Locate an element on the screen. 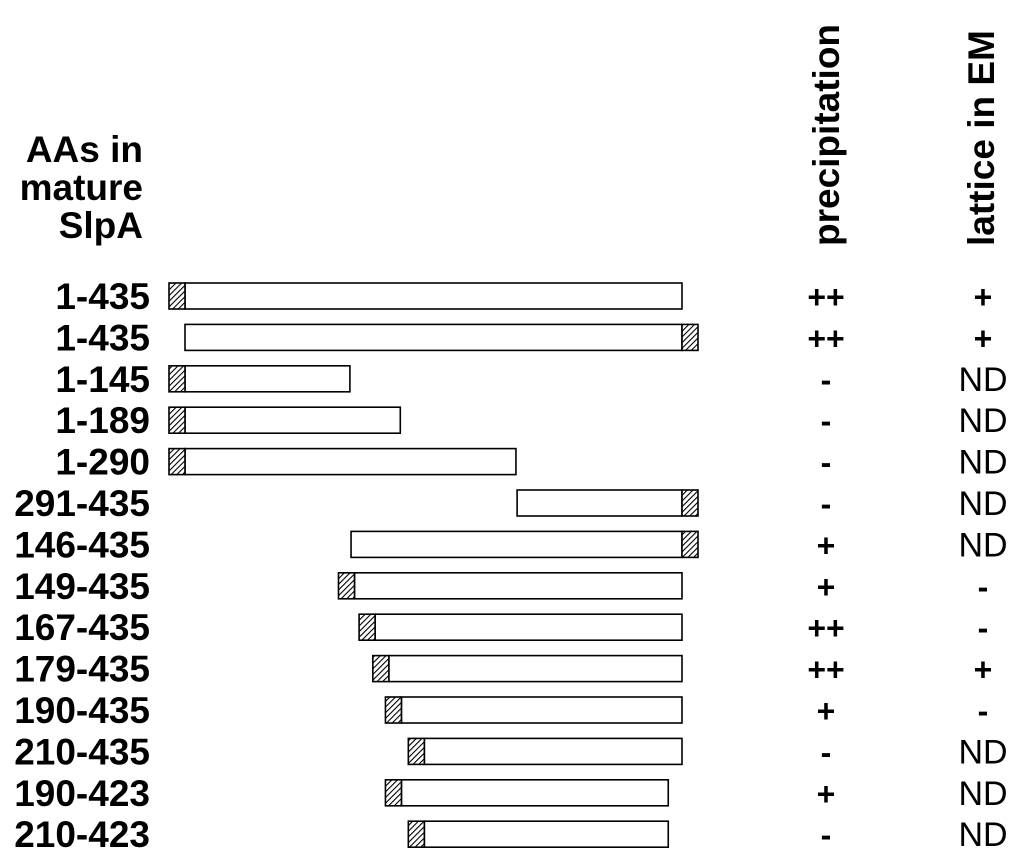 This screenshot has height=860, width=1024. construct-label: 1-290 is located at coordinates (102, 462).